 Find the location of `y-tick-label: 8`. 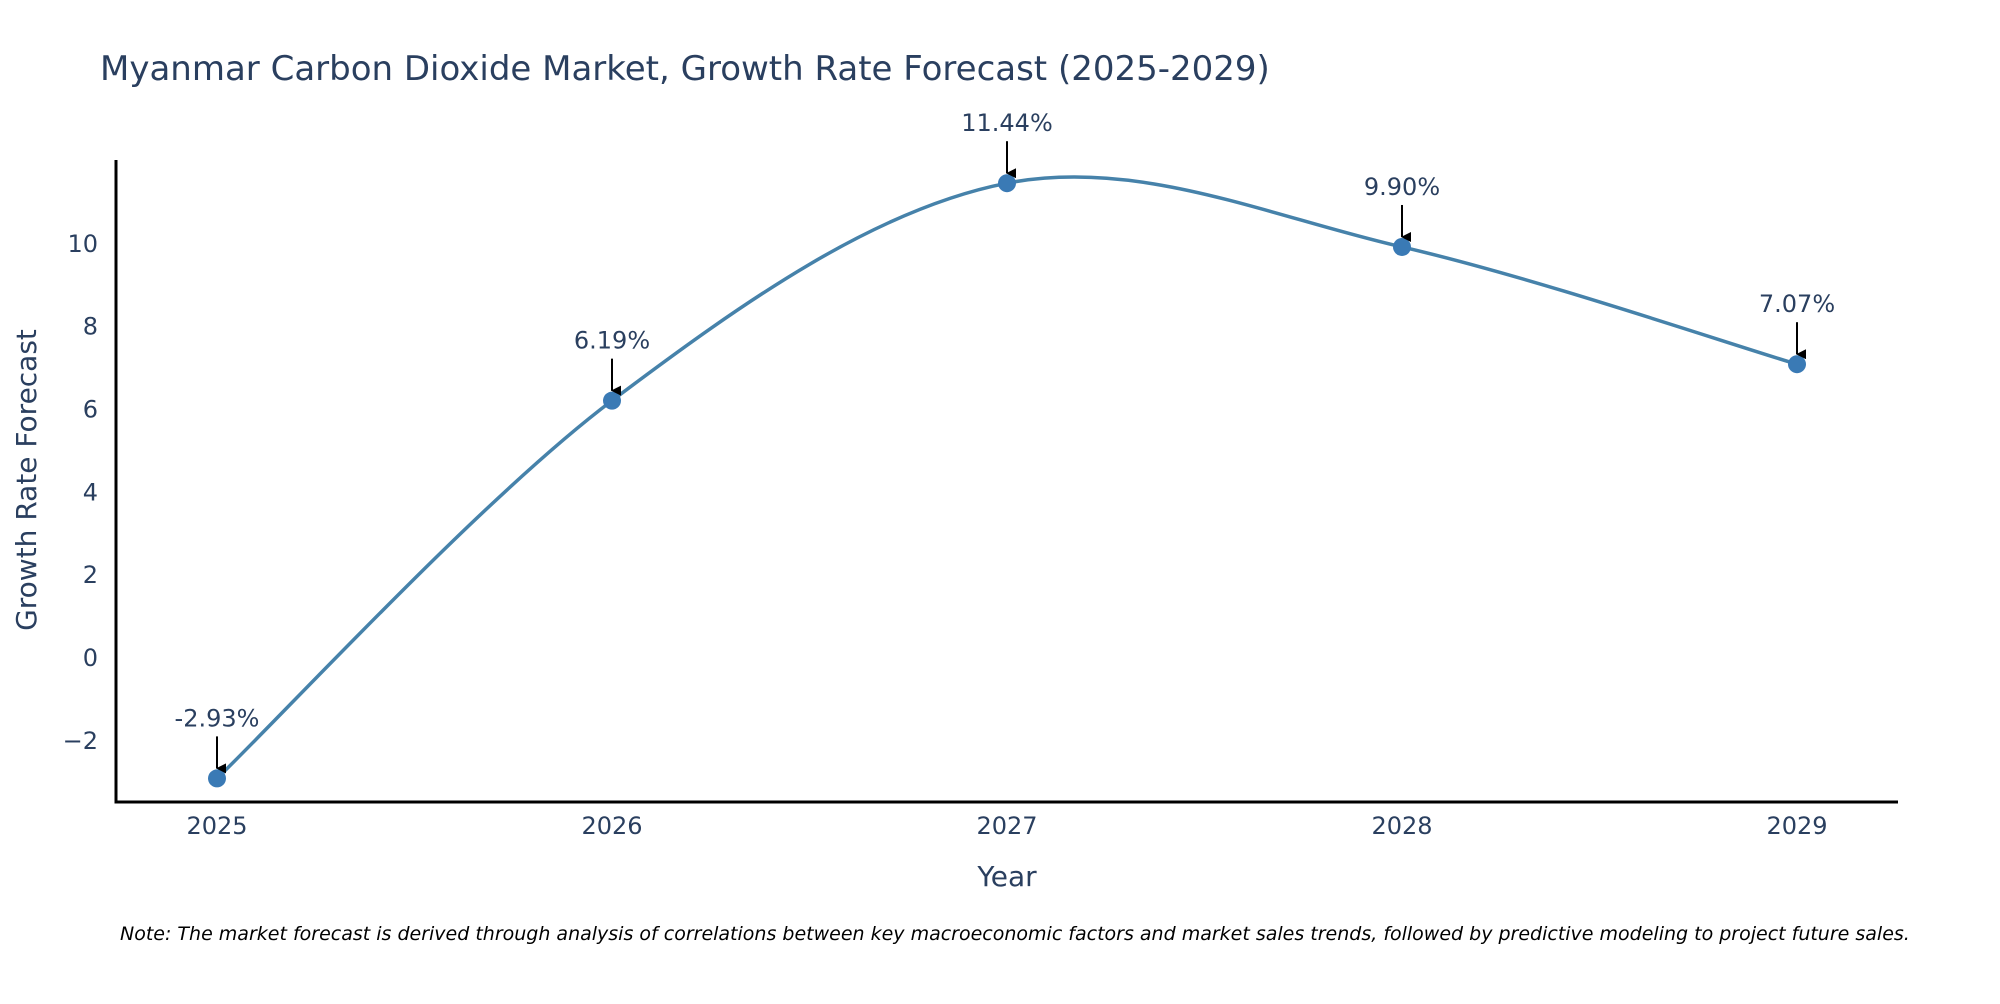

y-tick-label: 8 is located at coordinates (90, 327).